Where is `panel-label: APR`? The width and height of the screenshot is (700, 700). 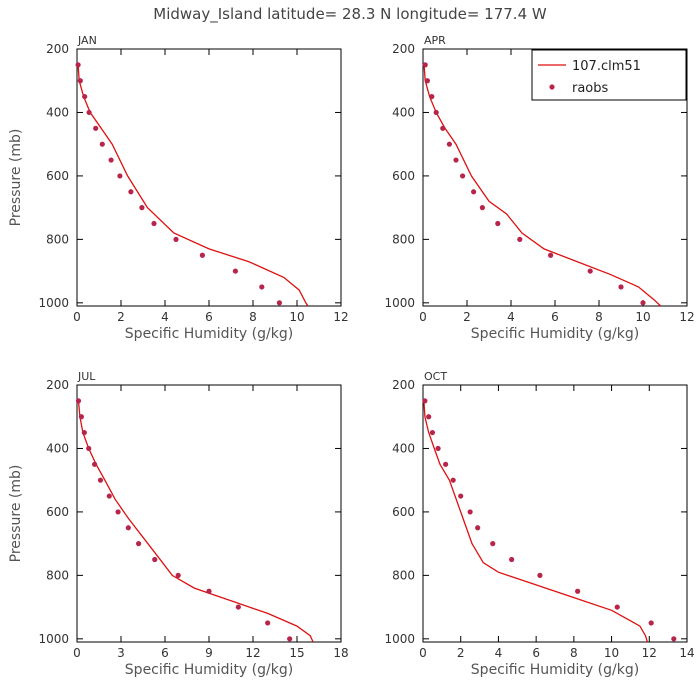 panel-label: APR is located at coordinates (435, 40).